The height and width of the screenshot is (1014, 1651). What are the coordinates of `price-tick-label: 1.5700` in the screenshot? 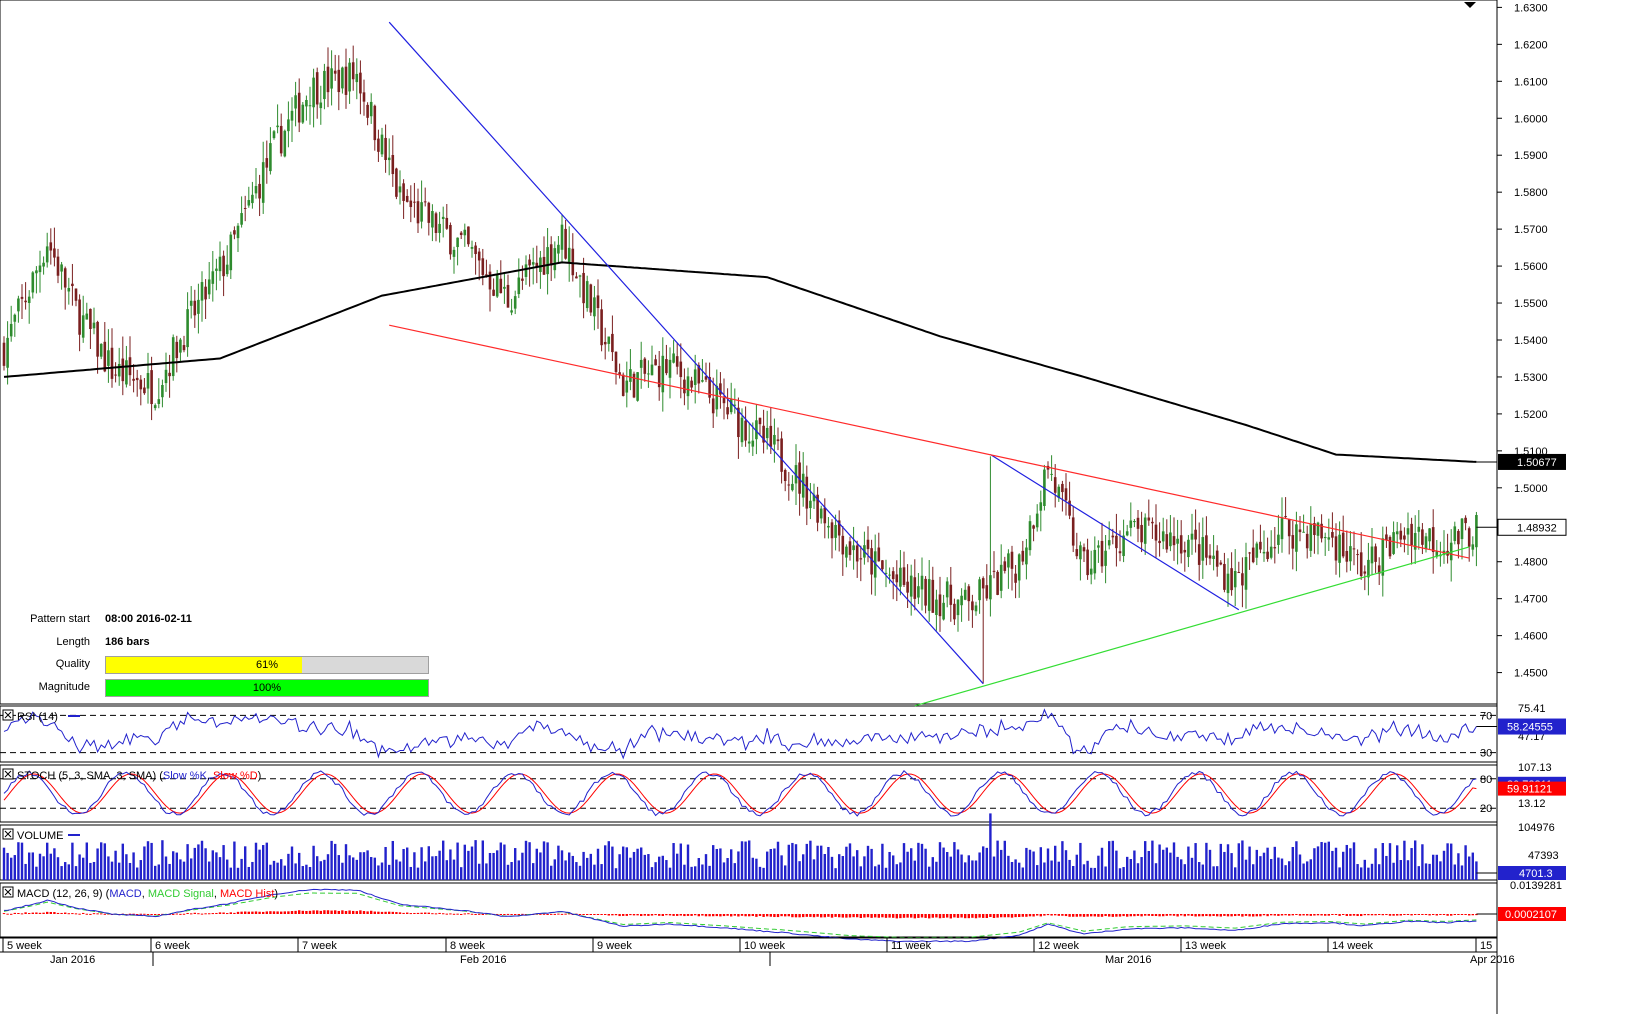 It's located at (1531, 230).